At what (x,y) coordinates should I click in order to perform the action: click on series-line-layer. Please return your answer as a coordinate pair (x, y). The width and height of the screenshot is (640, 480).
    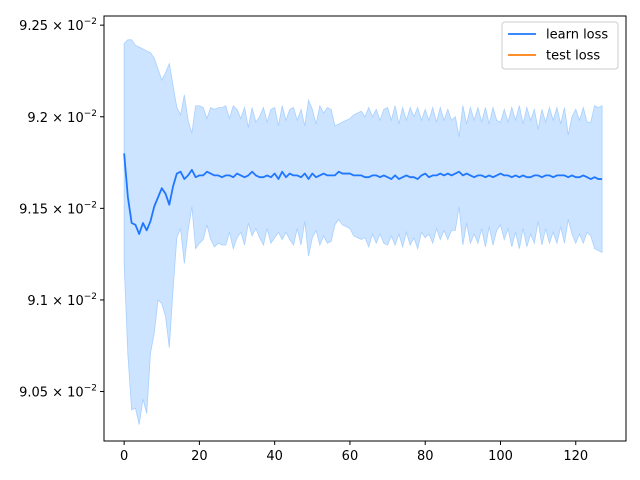
    Looking at the image, I should click on (363, 194).